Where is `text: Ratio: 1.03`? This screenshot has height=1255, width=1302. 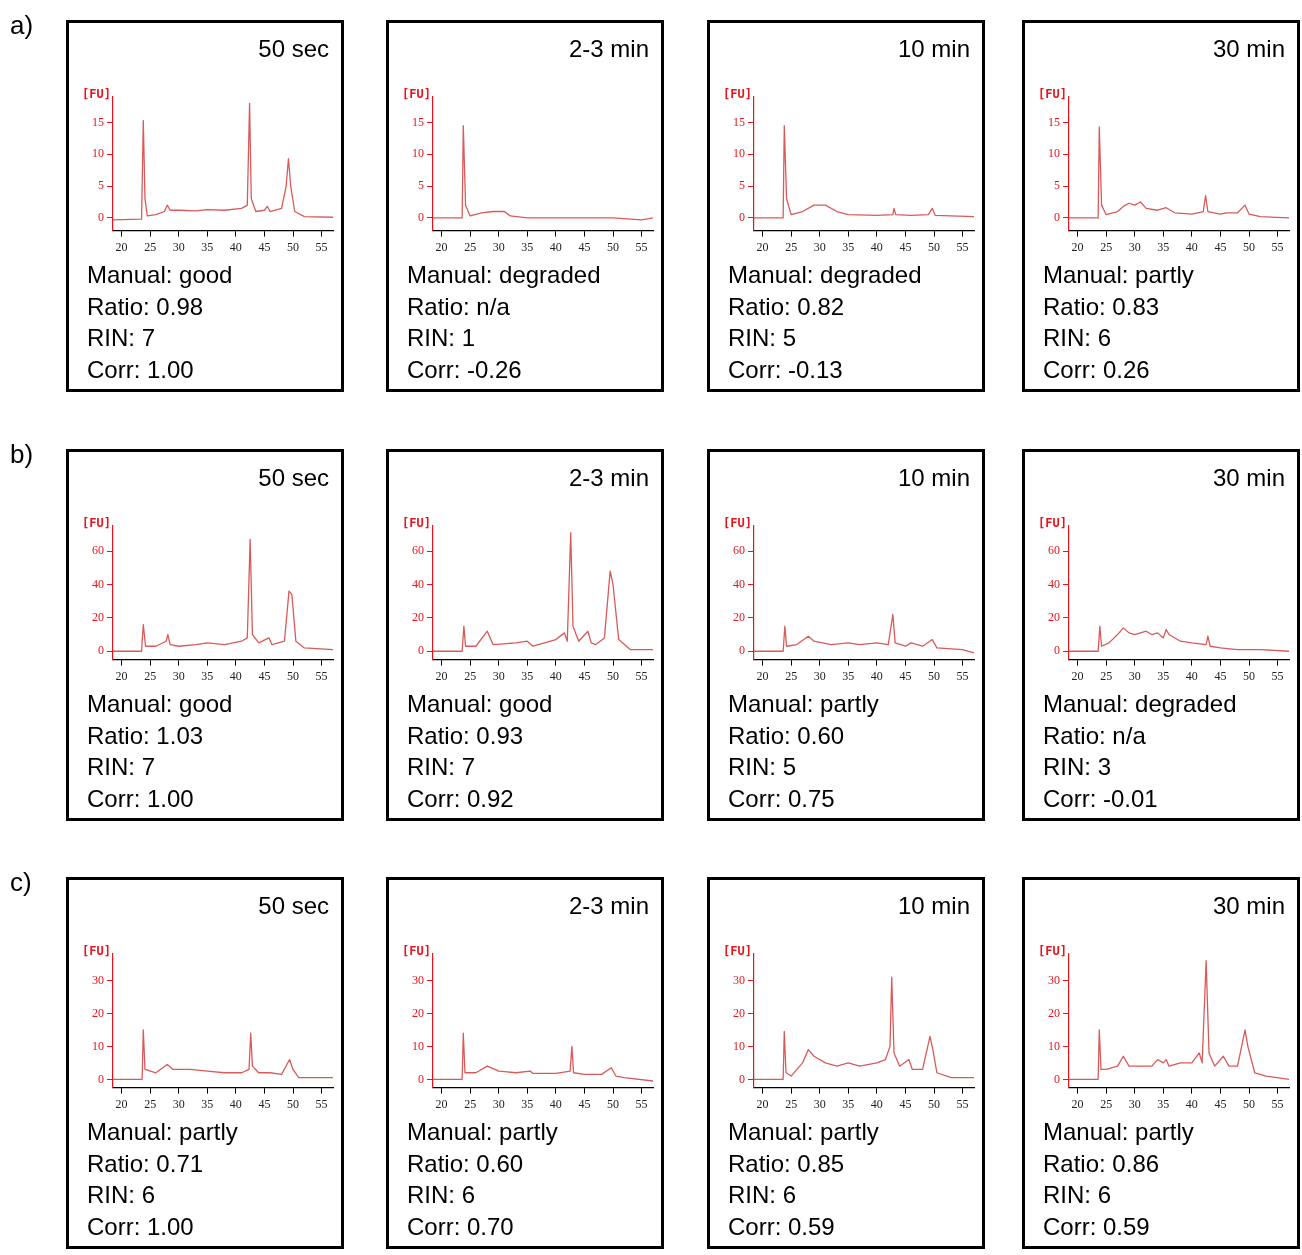 text: Ratio: 1.03 is located at coordinates (146, 735).